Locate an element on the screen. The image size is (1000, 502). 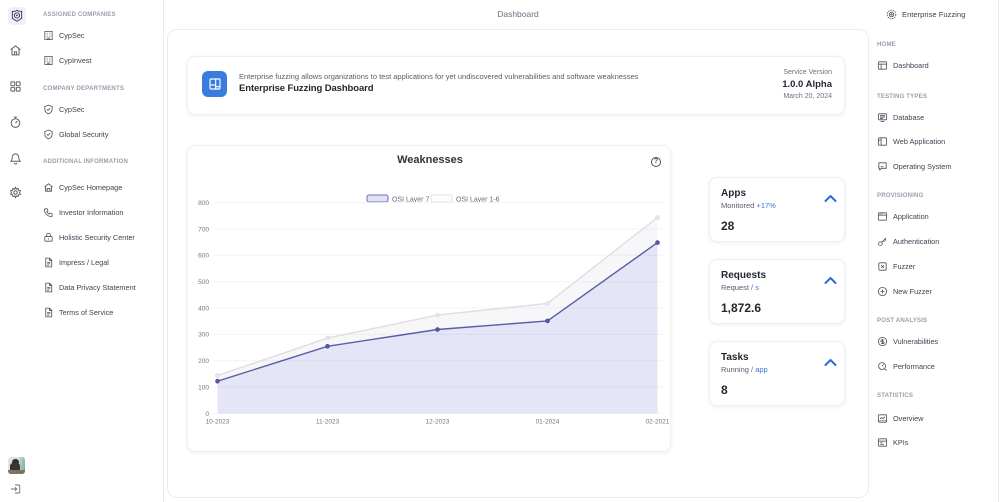
svg-text: 10-2023 is located at coordinates (218, 422).